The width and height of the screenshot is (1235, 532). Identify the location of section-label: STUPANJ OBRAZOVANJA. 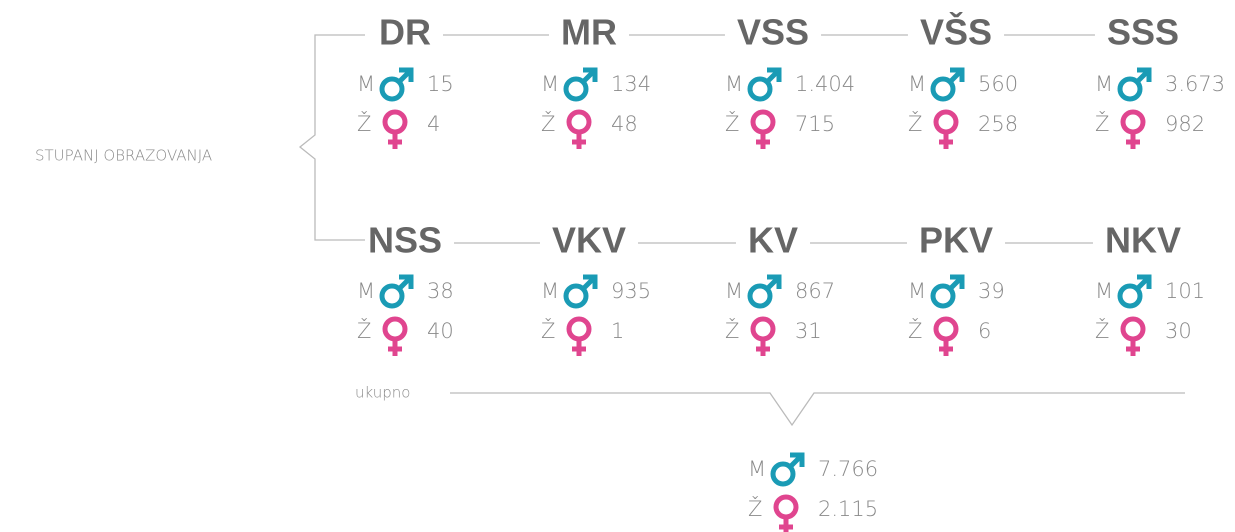
(123, 156).